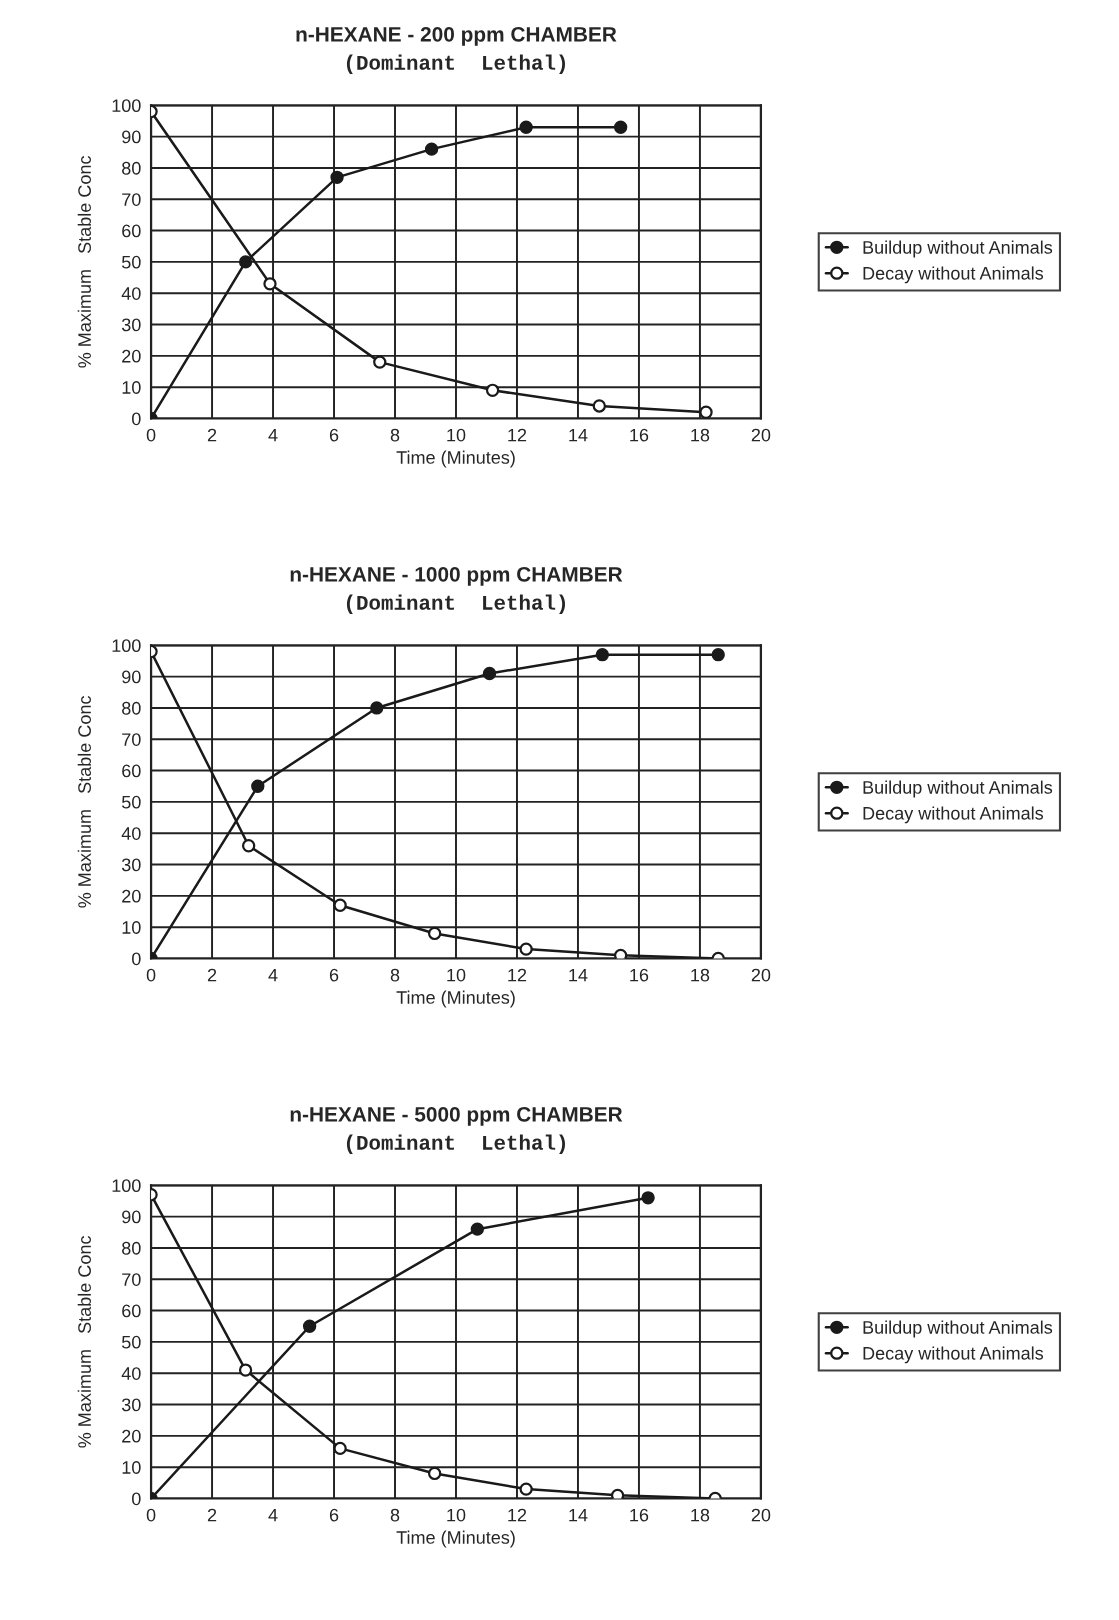 This screenshot has height=1620, width=1119. Describe the element at coordinates (131, 1405) in the screenshot. I see `y-tick-label: 30` at that location.